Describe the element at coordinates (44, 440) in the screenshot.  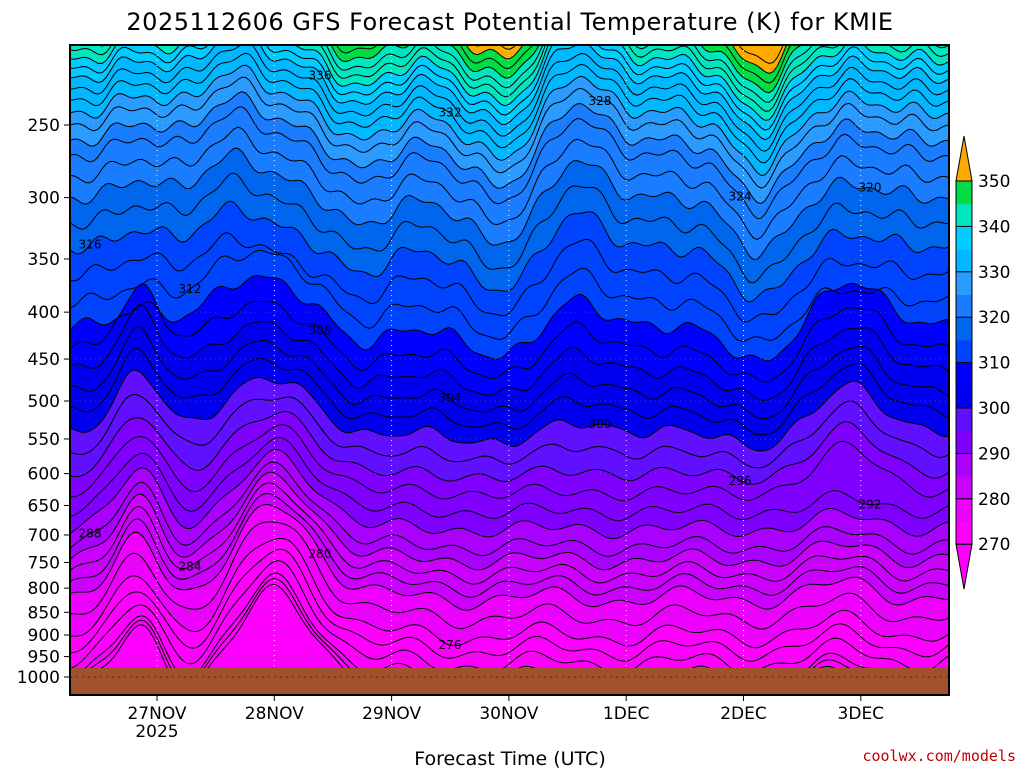
I see `y-tick-label: 550` at that location.